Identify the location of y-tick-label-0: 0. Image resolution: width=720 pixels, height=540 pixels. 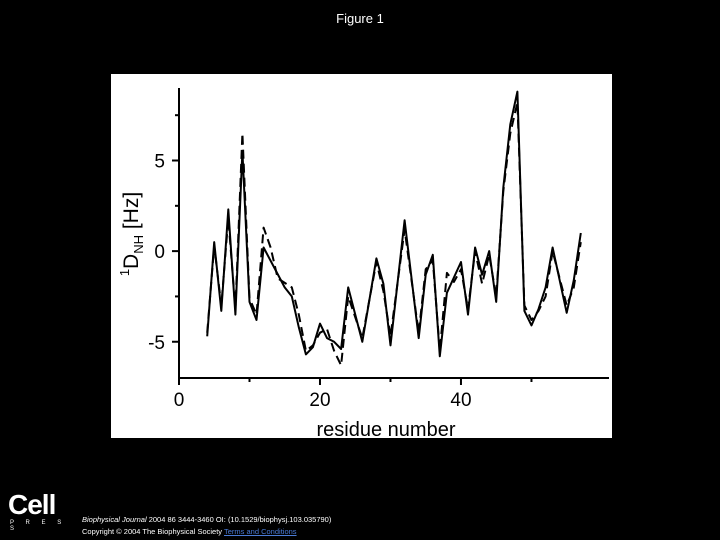
(159, 252).